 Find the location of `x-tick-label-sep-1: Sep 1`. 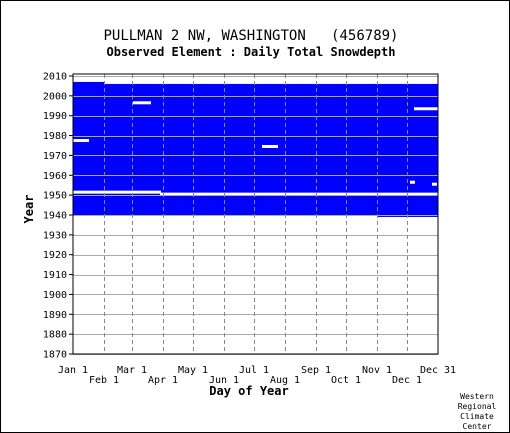

x-tick-label-sep-1: Sep 1 is located at coordinates (316, 370).